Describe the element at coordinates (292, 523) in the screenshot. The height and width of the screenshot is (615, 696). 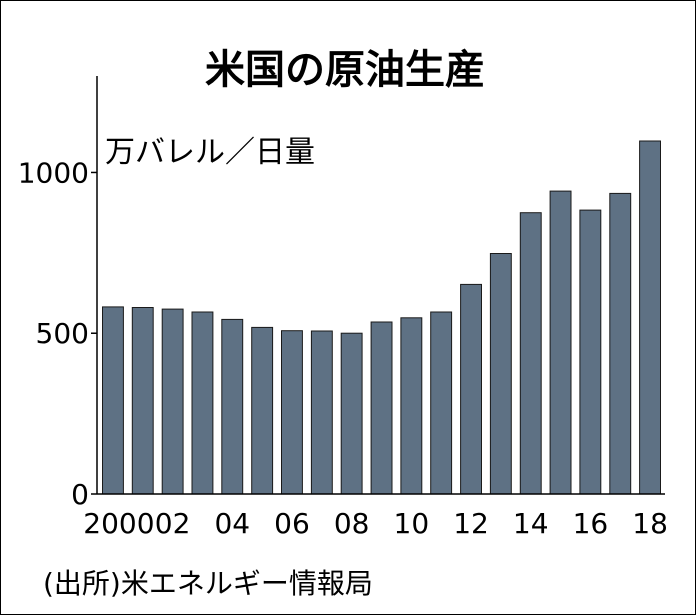
I see `x-tick-label-2006: 06` at that location.